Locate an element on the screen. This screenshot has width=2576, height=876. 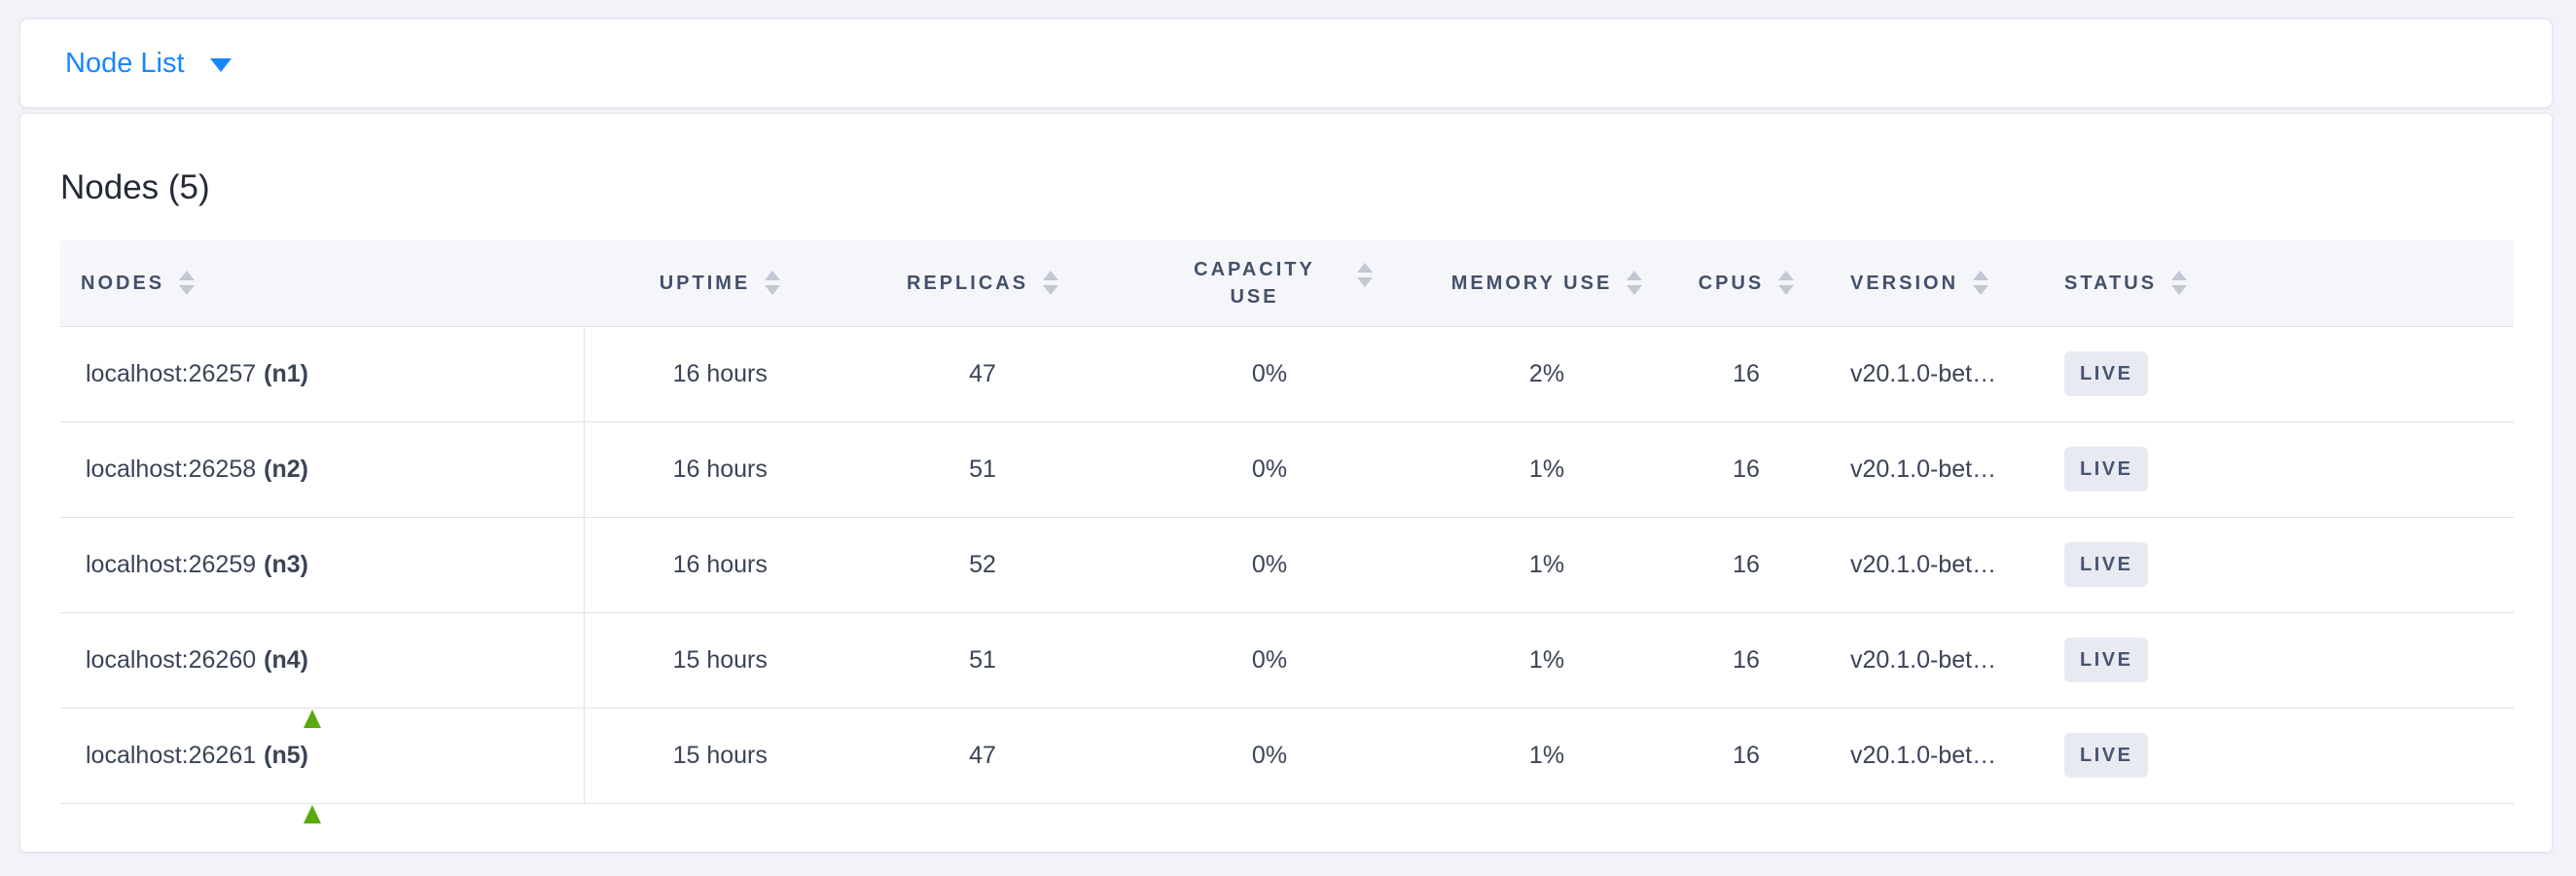
node-id: (n1) is located at coordinates (286, 373).